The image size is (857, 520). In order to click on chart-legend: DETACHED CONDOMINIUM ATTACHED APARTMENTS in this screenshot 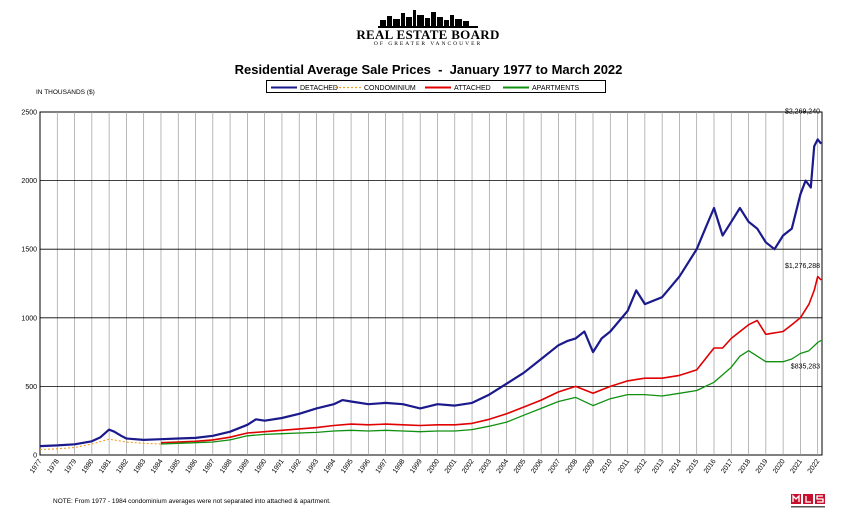, I will do `click(436, 86)`.